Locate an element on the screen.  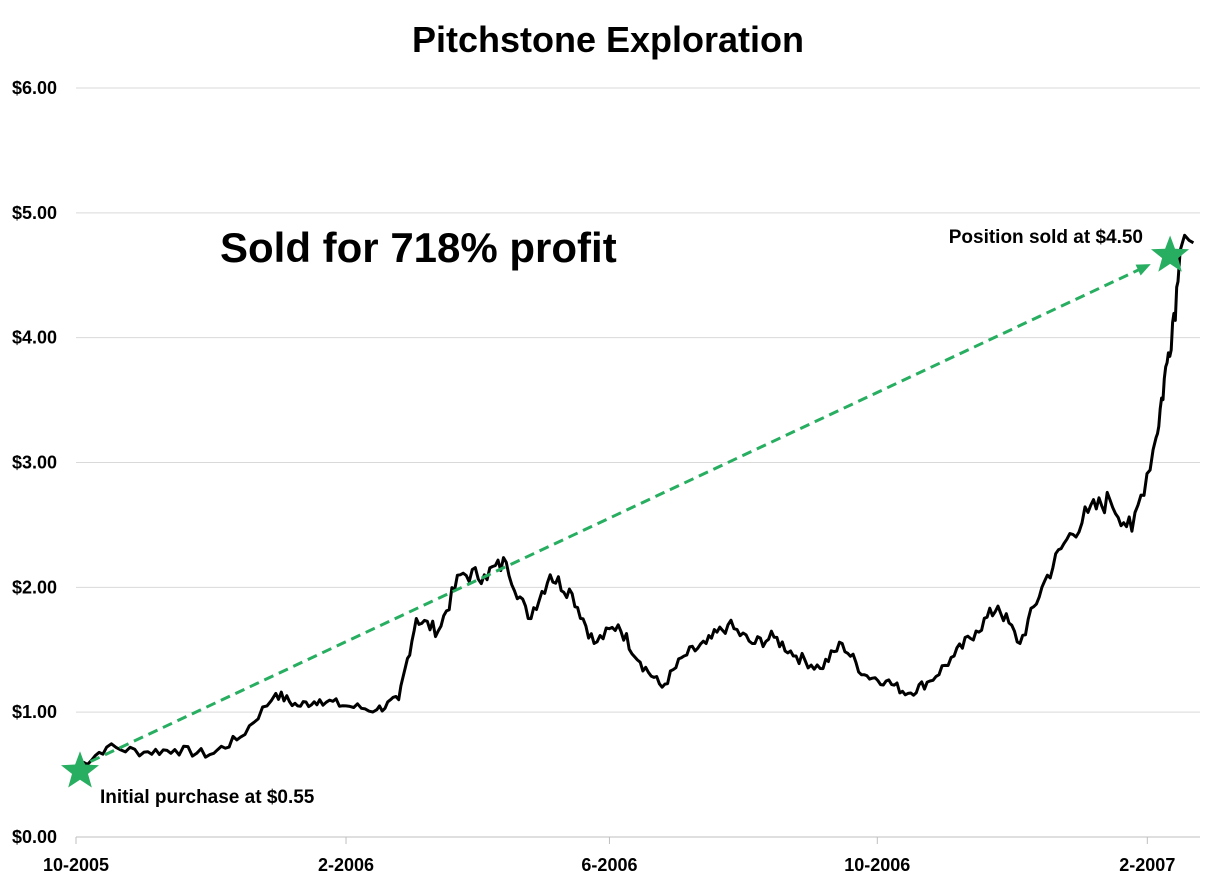
y-tick-label: $1.00 is located at coordinates (34, 712).